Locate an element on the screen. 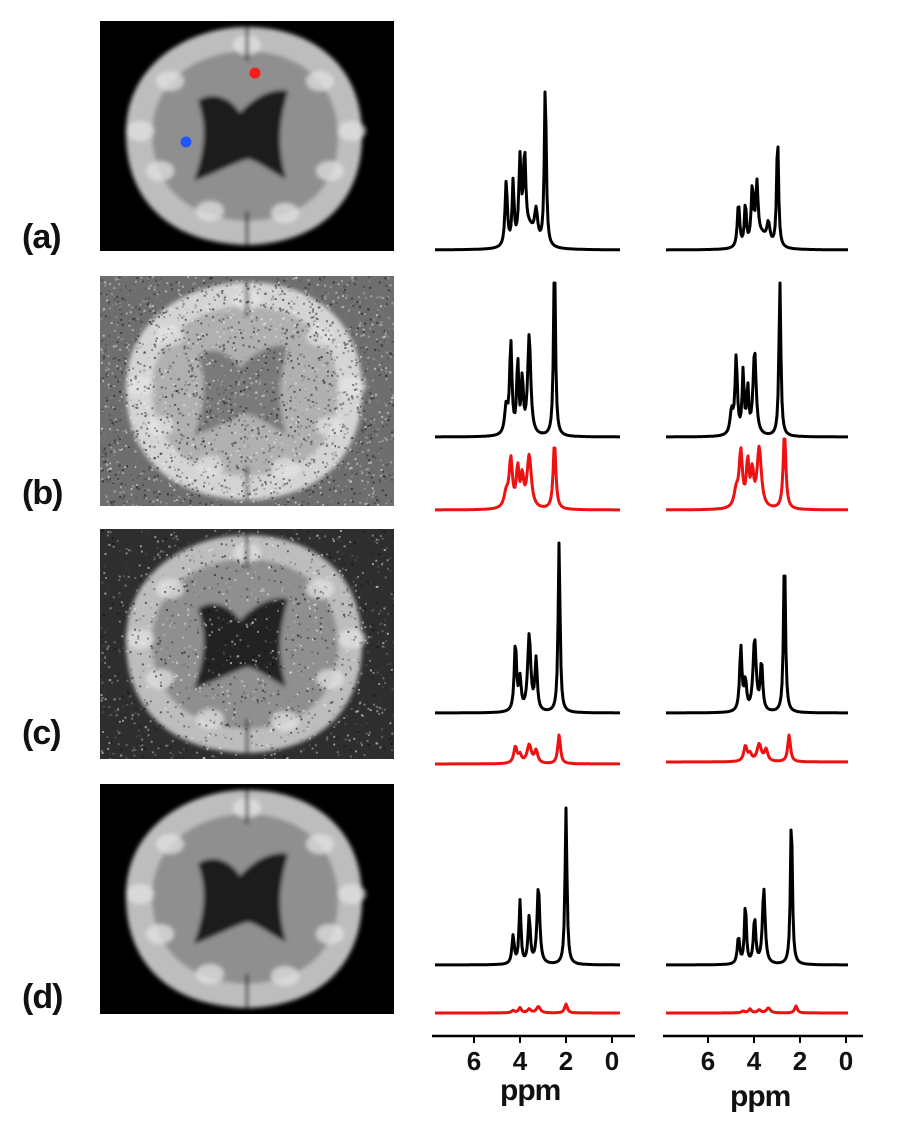 The image size is (912, 1133). x-axis-label-right: ppm is located at coordinates (760, 1096).